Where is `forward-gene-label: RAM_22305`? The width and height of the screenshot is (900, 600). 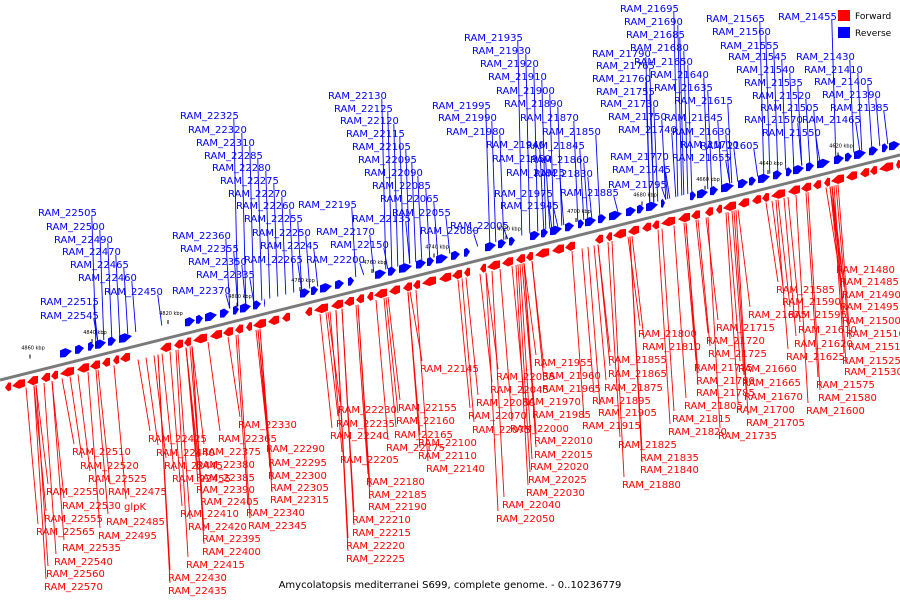
forward-gene-label: RAM_22305 is located at coordinates (299, 488).